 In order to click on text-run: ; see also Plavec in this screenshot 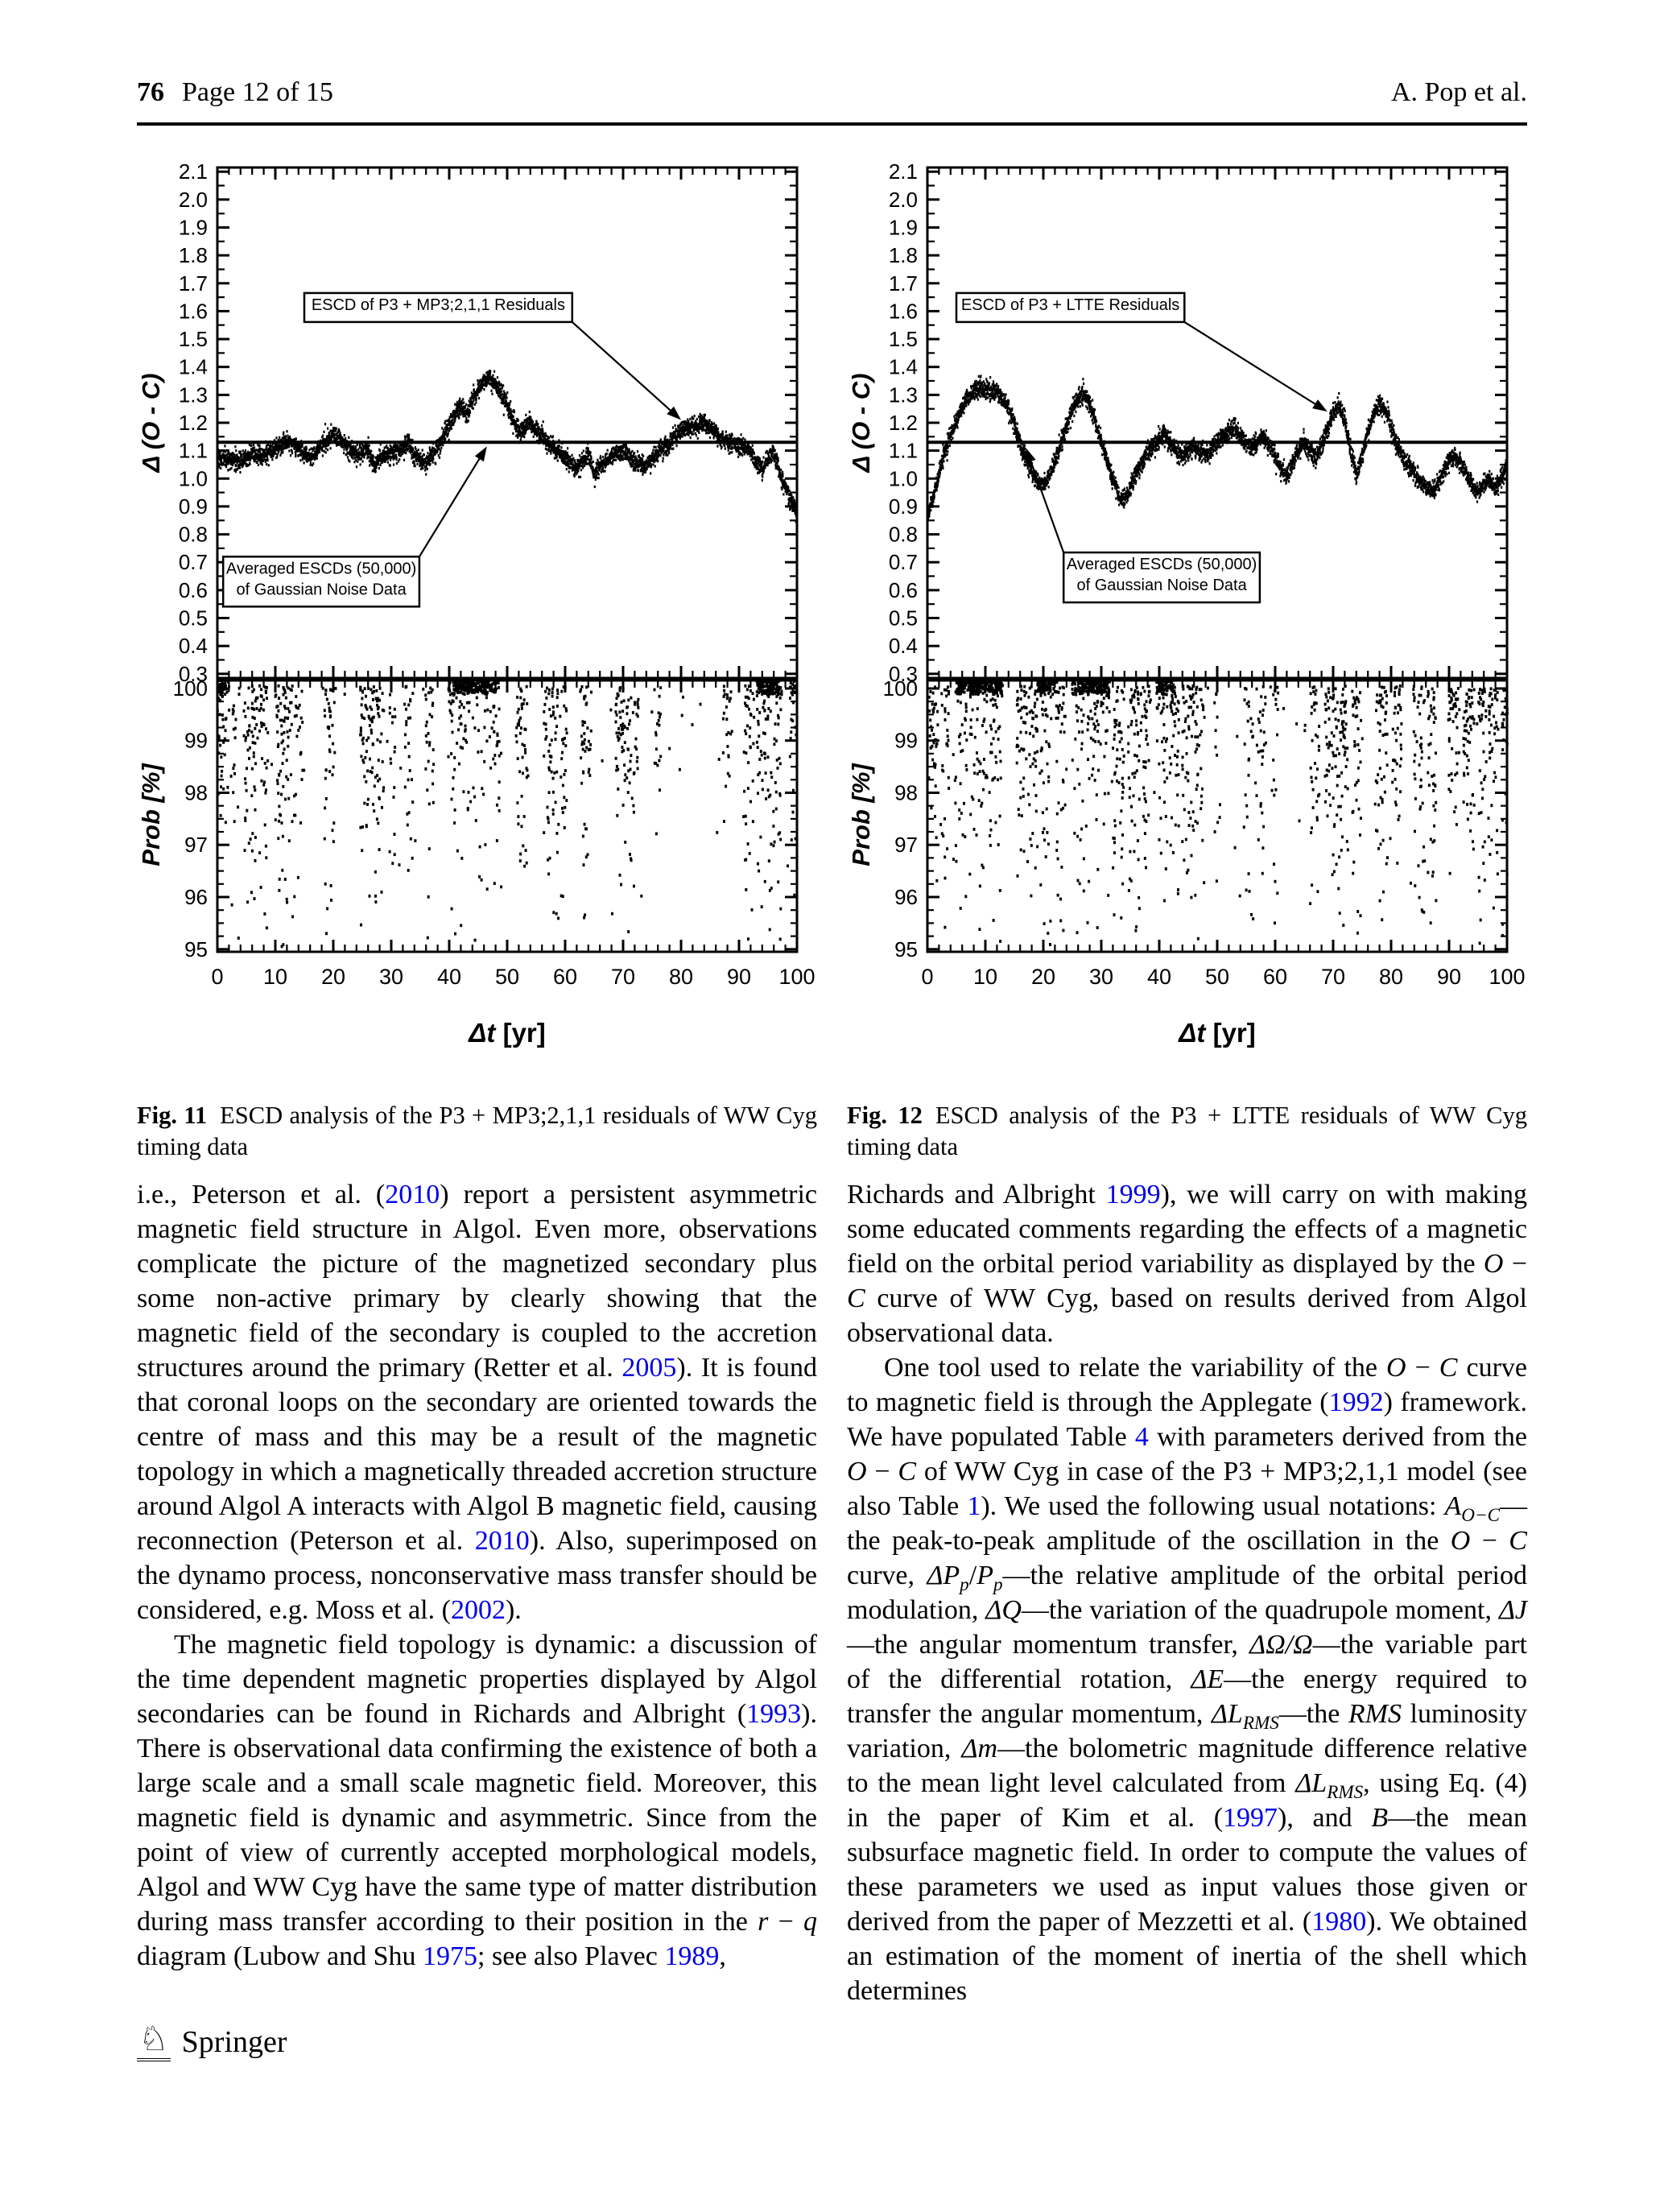, I will do `click(571, 1956)`.